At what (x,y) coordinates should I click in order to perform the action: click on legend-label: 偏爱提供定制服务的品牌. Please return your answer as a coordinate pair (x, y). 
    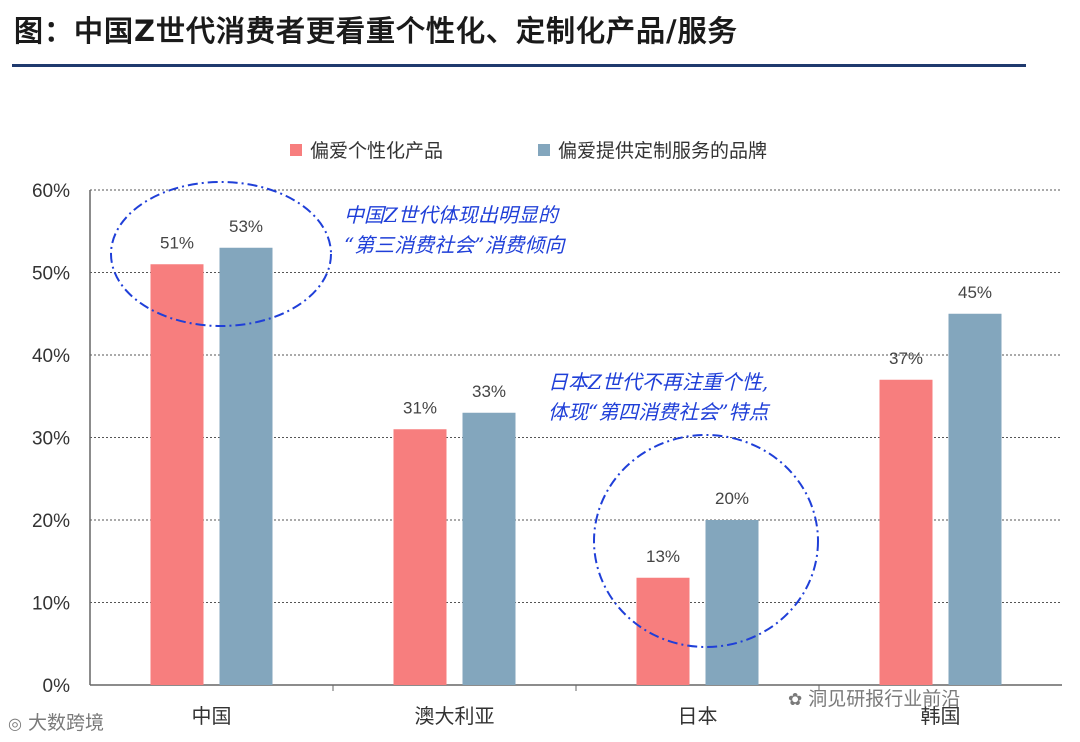
    Looking at the image, I should click on (662, 151).